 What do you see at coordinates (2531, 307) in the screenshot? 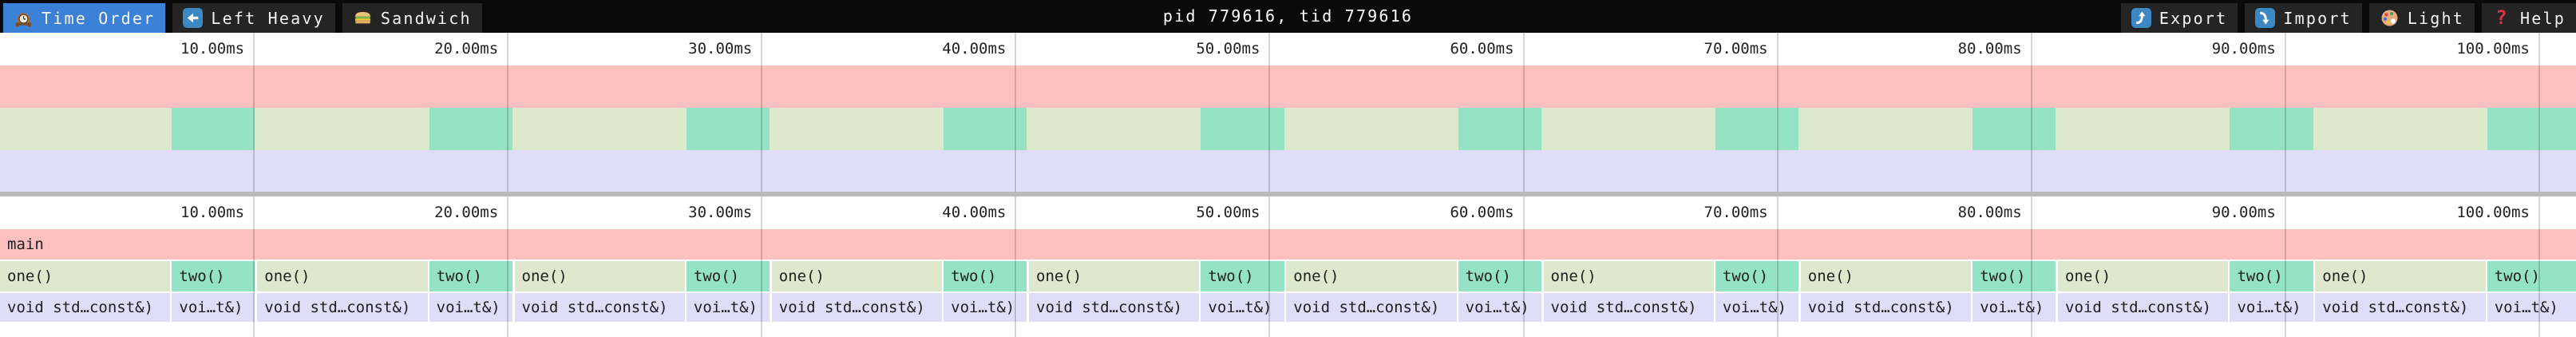
I see `flame-cell-two-child-9: voi…t&)` at bounding box center [2531, 307].